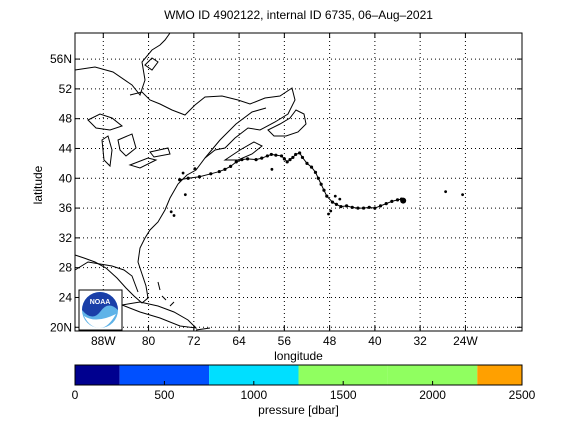  Describe the element at coordinates (122, 64) in the screenshot. I see `coast-labrador` at that location.